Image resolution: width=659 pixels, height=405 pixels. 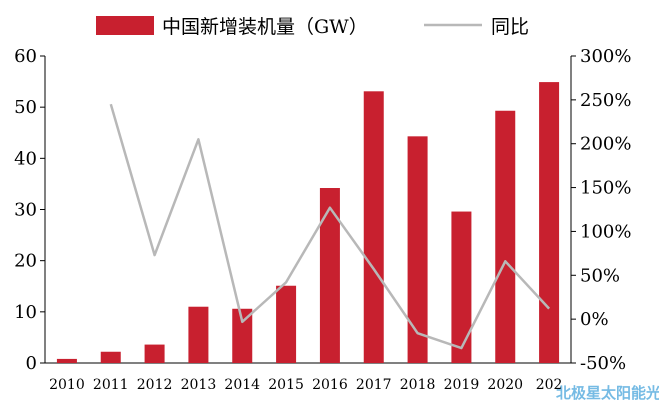 I want to click on x-tick-label: 2019, so click(x=462, y=385).